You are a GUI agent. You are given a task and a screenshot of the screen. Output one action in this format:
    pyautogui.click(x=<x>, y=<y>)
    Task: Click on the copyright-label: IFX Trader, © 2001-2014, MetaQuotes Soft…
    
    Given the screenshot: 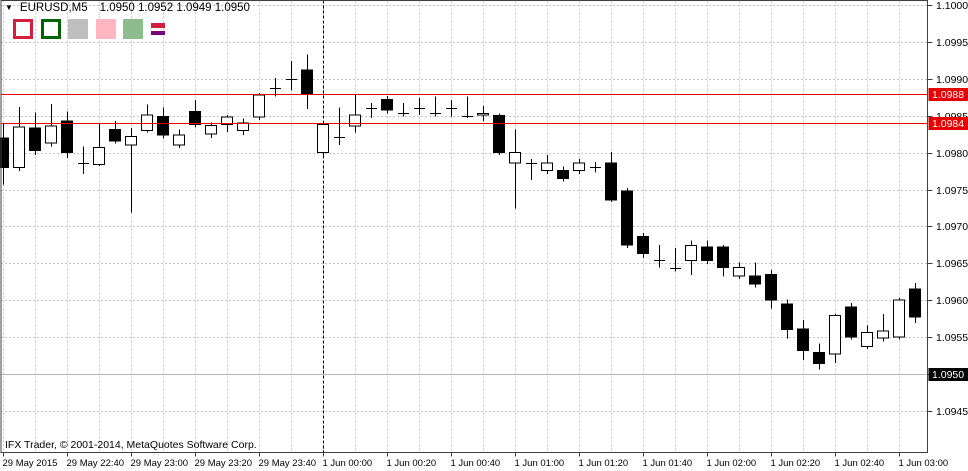 What is the action you would take?
    pyautogui.click(x=131, y=445)
    